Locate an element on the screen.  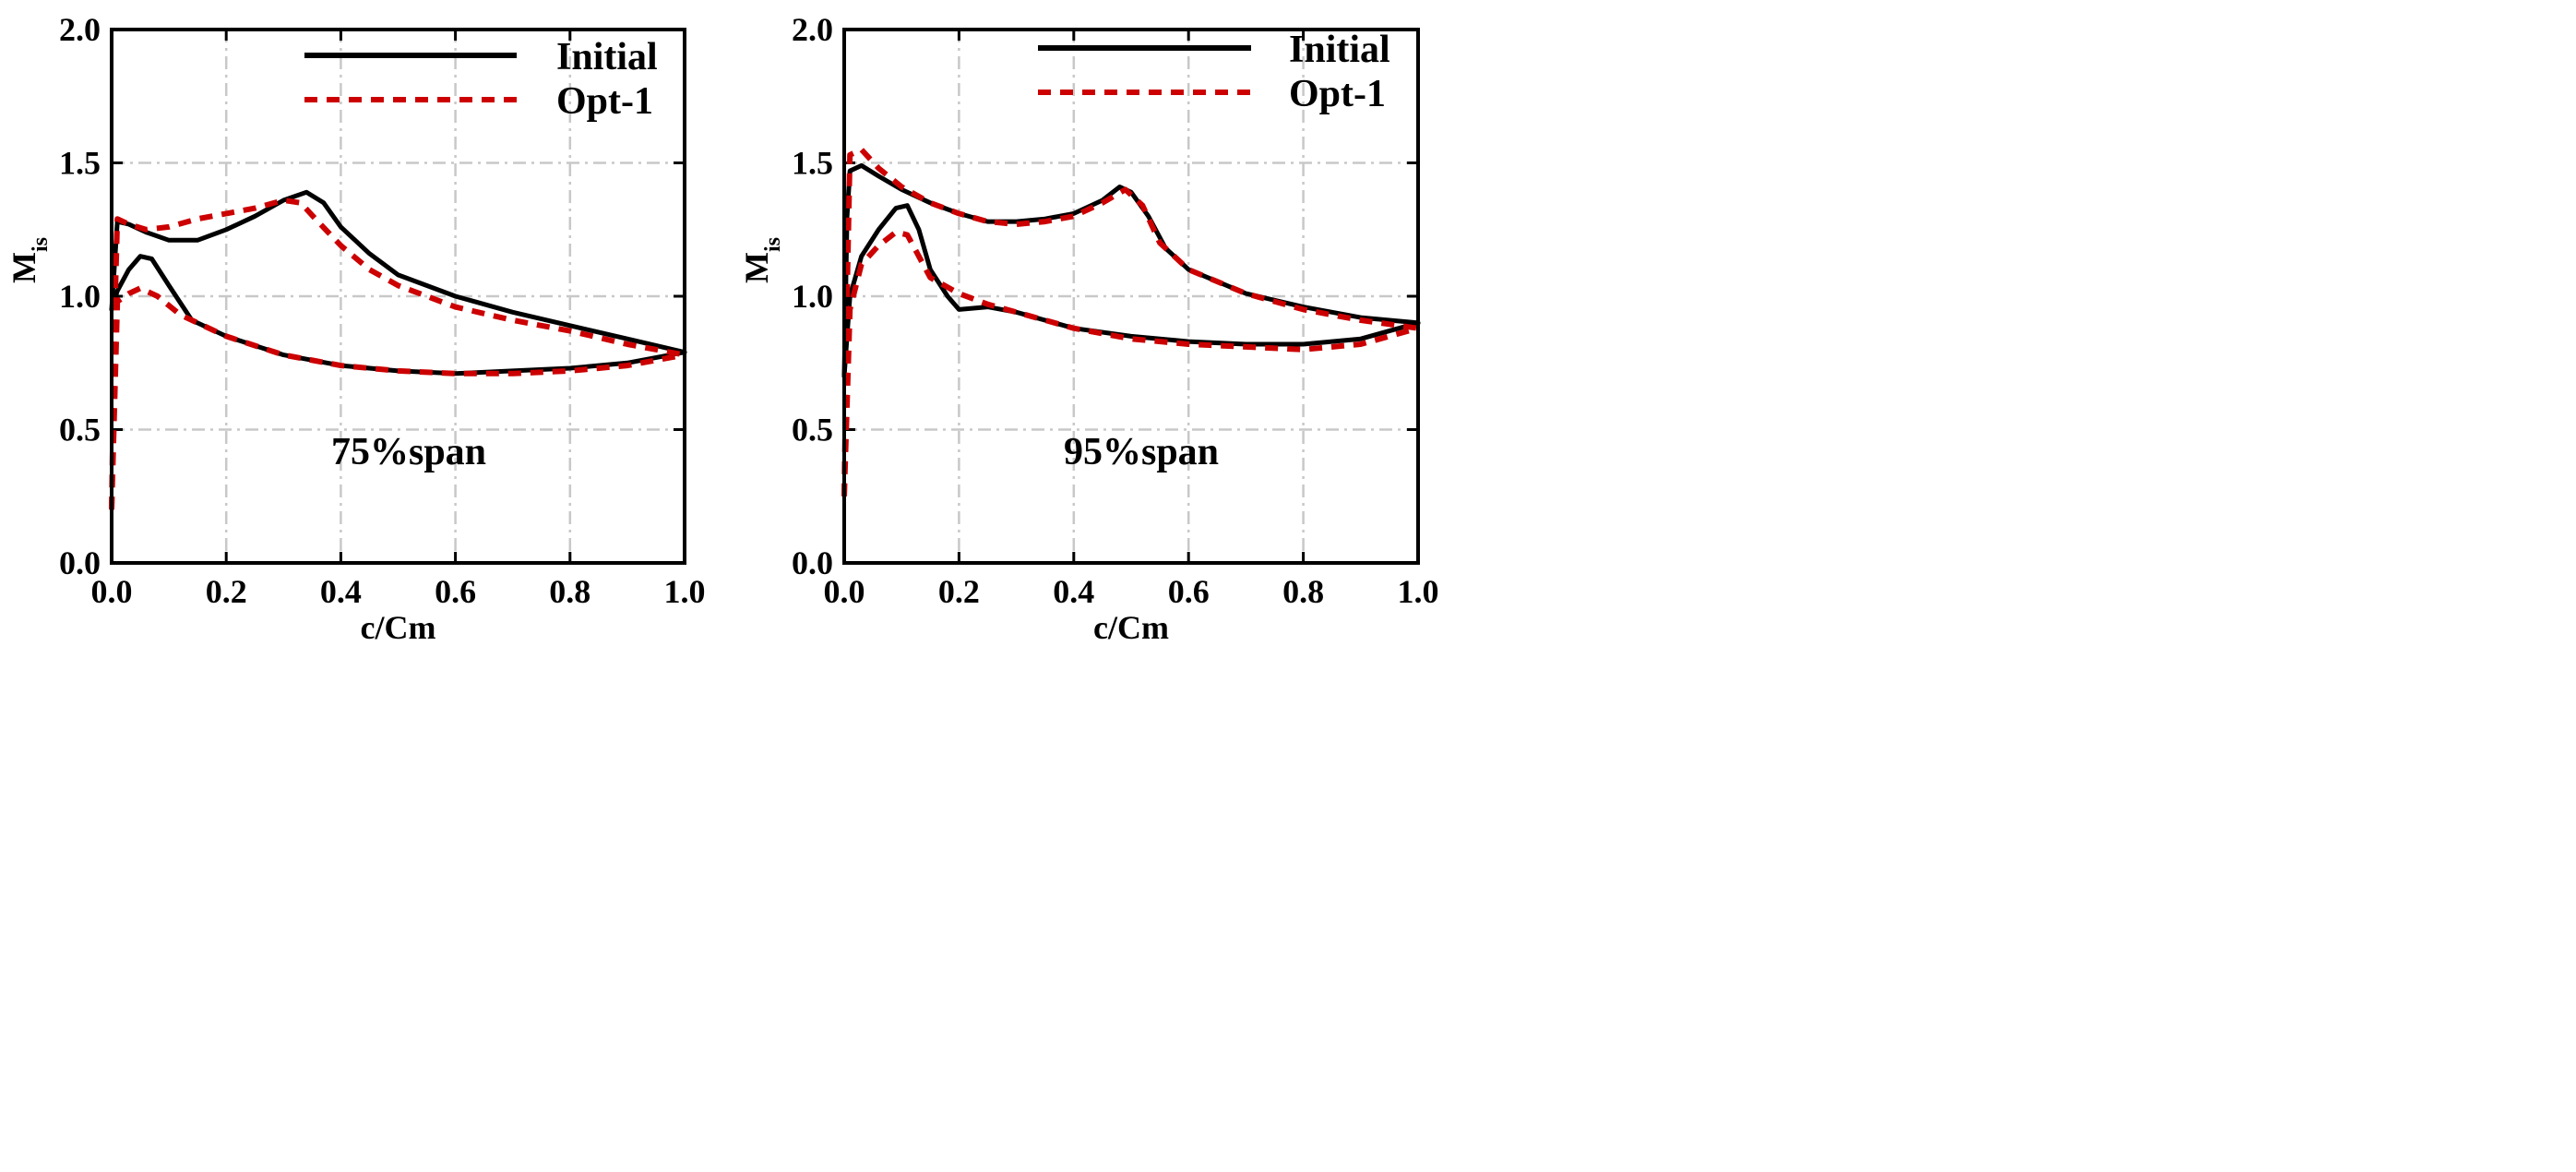
span-annotation: 75%span is located at coordinates (408, 452).